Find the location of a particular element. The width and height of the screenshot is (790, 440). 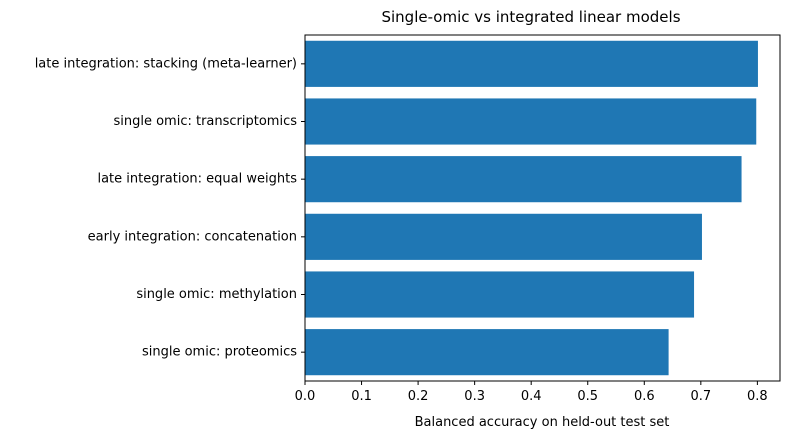

y-tick-label-3: early integration: concatenation is located at coordinates (192, 236).